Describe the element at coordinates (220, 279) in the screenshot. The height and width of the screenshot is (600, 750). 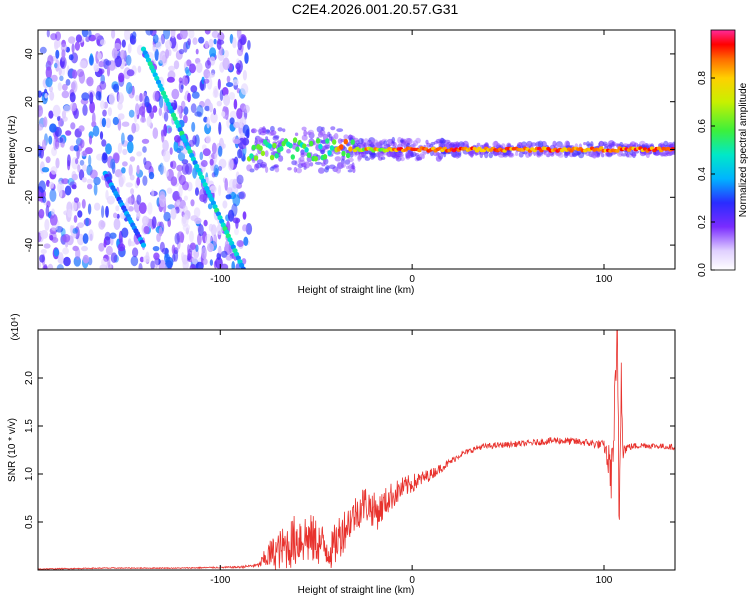
I see `spectrogram-x-tick-label: -100` at that location.